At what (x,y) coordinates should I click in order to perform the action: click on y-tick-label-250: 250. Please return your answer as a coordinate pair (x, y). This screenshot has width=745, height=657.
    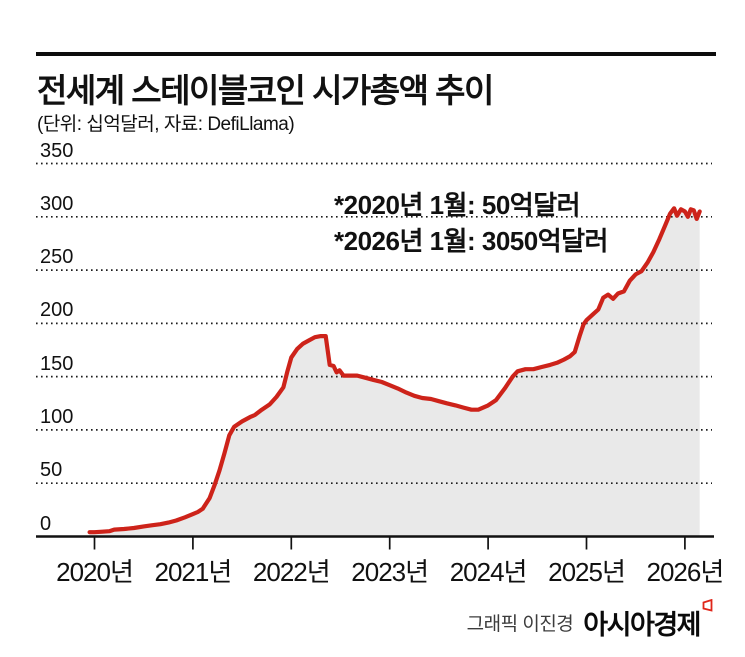
    Looking at the image, I should click on (57, 257).